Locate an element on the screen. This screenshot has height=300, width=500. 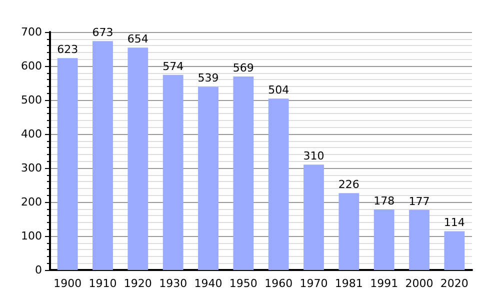
y-tick-label: 400 is located at coordinates (31, 134).